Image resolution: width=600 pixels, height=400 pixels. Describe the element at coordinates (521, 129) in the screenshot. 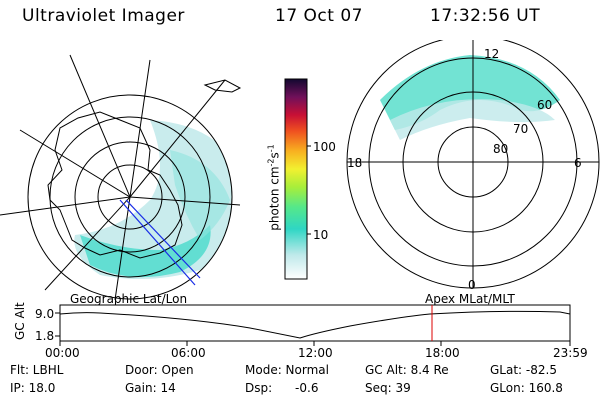

I see `mlat-70-label: 70` at that location.